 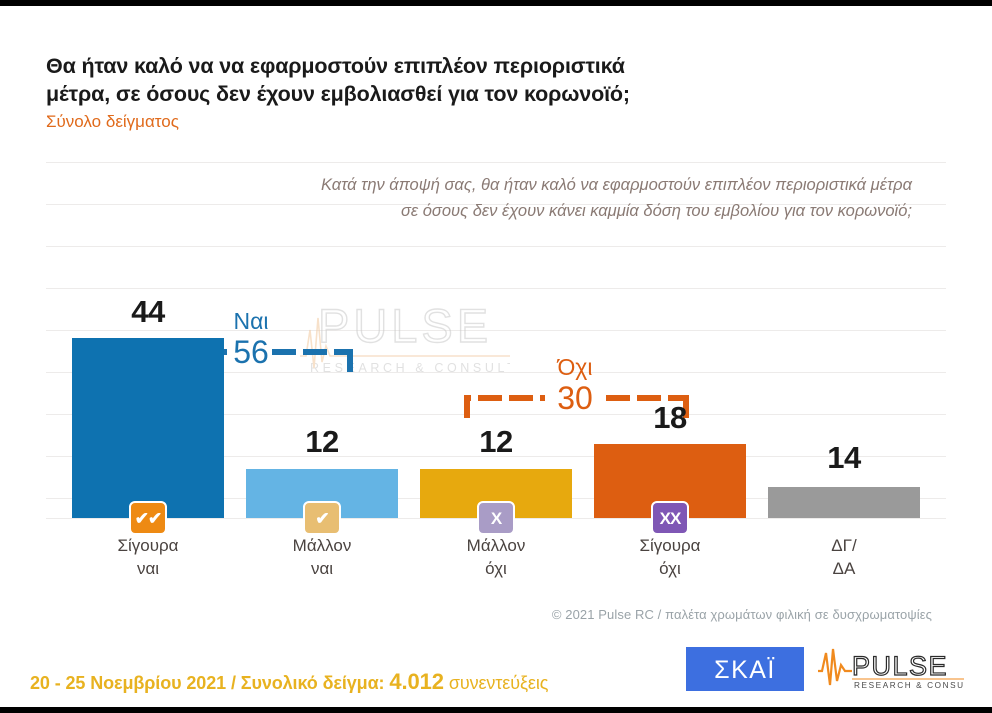 I want to click on double-check-icon: ✔✔, so click(x=148, y=518).